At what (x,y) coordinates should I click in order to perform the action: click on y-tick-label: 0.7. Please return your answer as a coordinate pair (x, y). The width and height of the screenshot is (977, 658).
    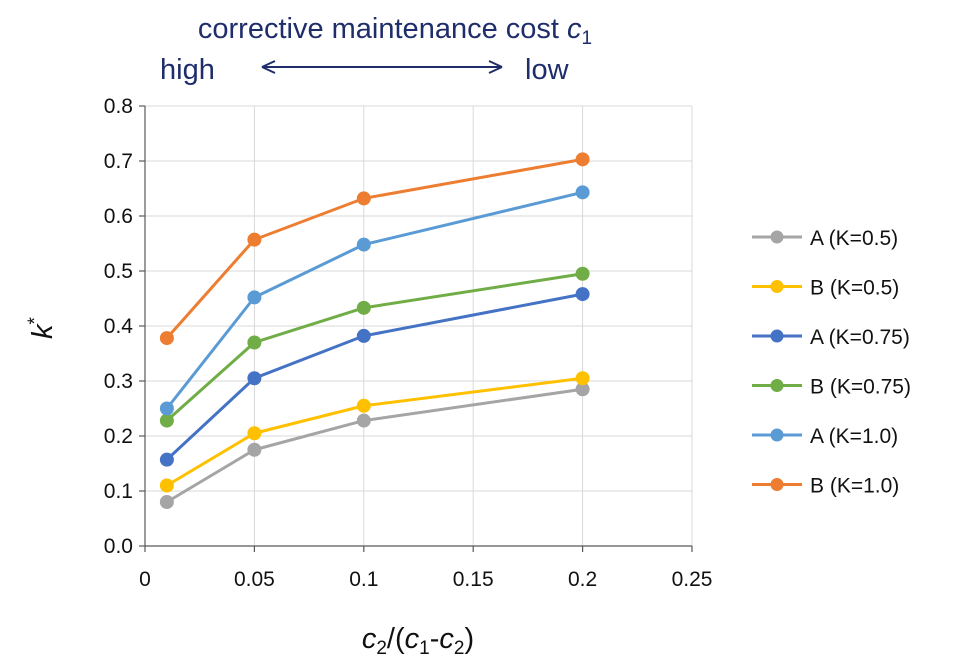
    Looking at the image, I should click on (118, 161).